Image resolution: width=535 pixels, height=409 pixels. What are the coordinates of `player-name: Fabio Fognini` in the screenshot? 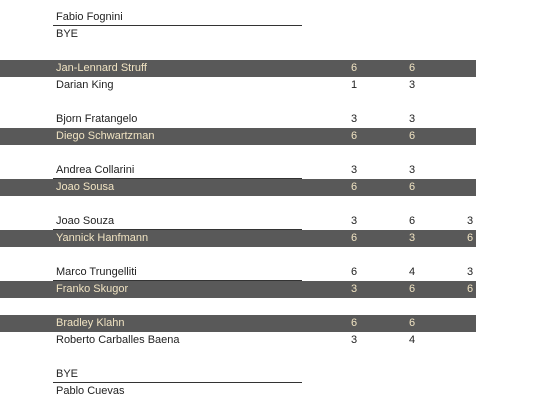 It's located at (89, 17).